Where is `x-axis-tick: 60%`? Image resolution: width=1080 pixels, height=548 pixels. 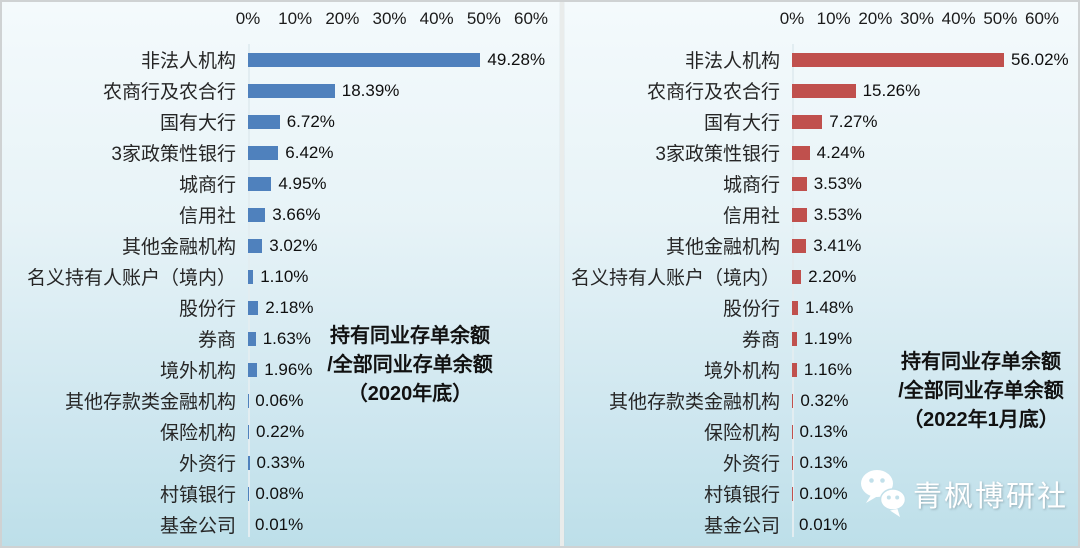
x-axis-tick: 60% is located at coordinates (531, 18).